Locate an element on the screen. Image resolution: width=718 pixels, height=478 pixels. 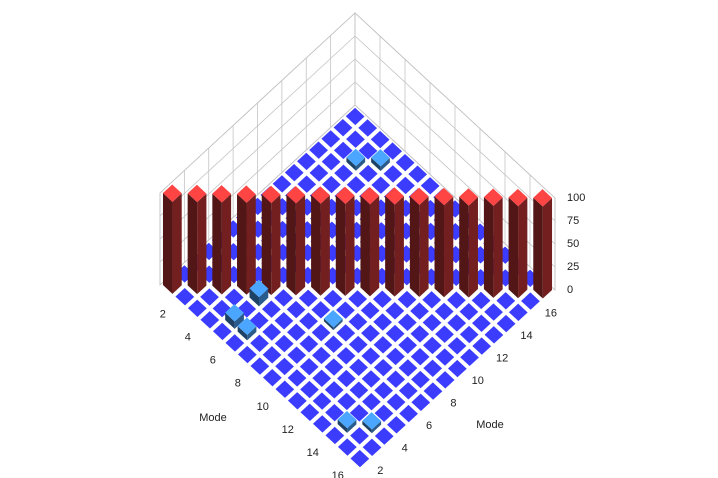
y-tick-label: 16 is located at coordinates (551, 314).